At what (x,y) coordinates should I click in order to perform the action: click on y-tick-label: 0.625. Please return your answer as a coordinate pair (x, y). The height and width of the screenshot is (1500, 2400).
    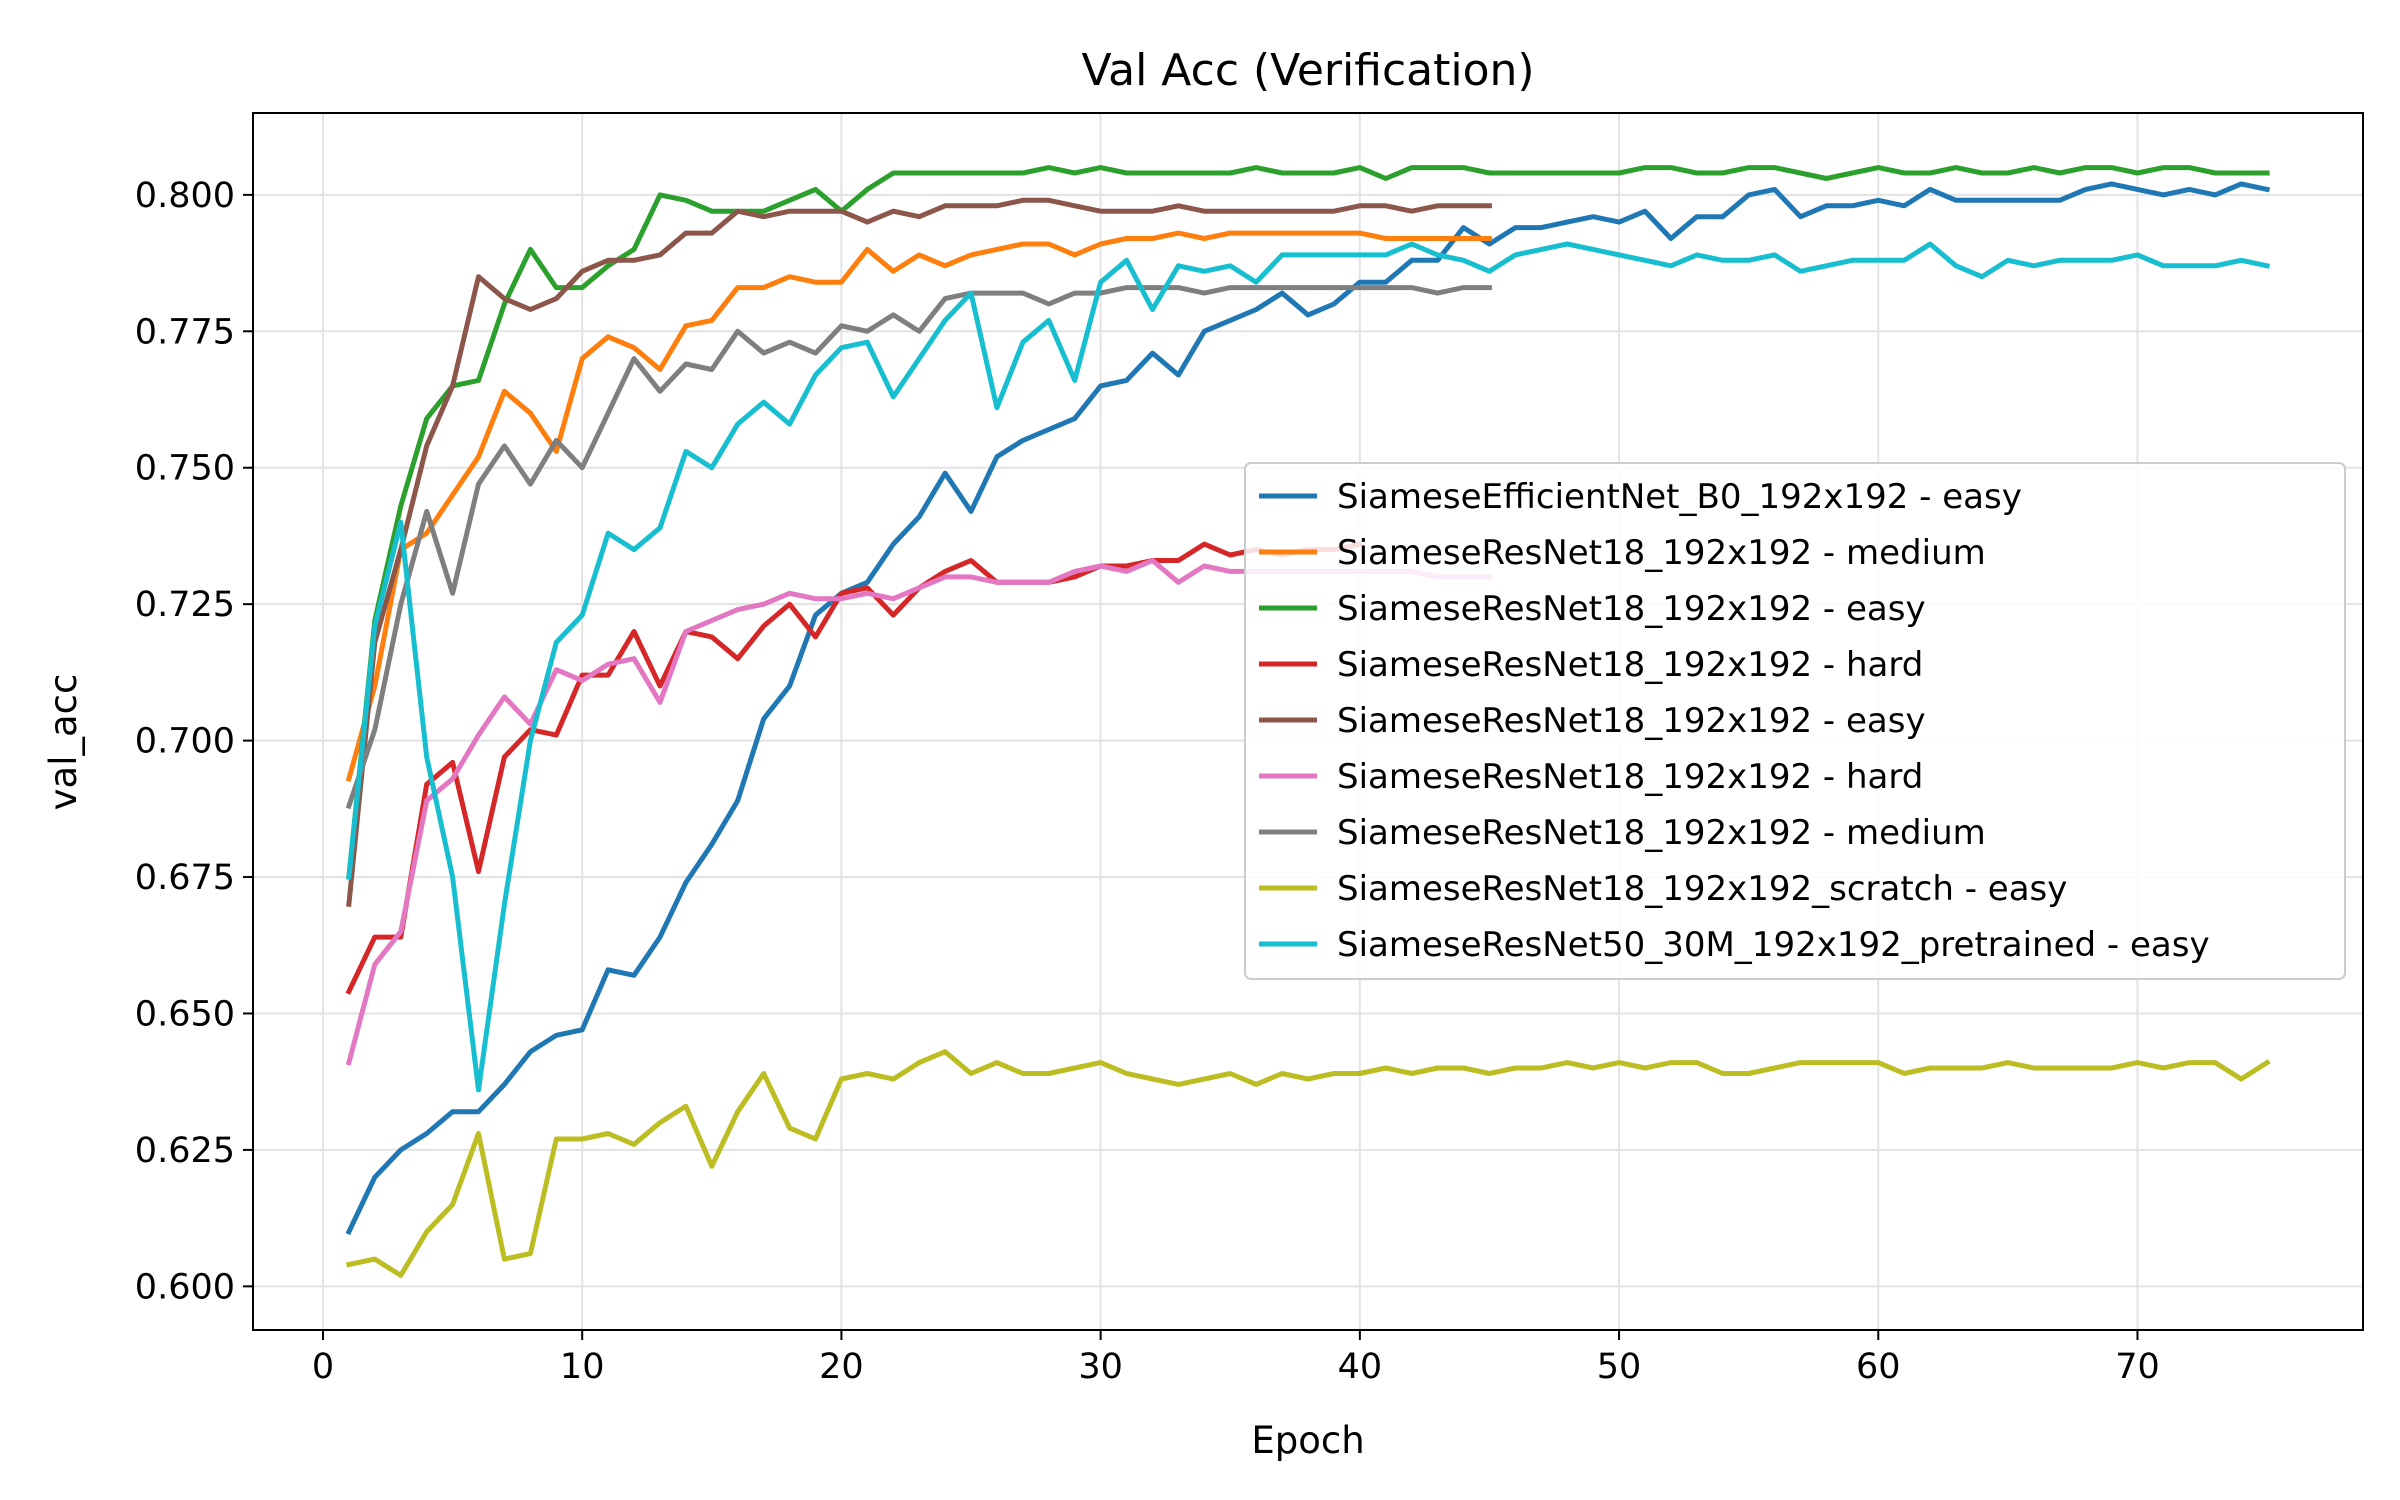
    Looking at the image, I should click on (185, 1151).